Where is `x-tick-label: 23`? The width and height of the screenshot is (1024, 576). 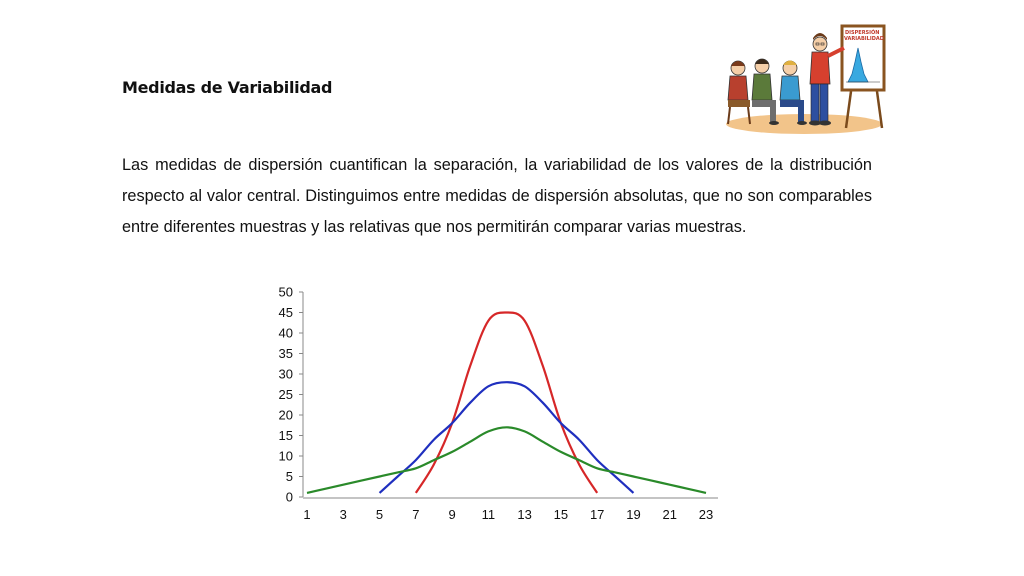
x-tick-label: 23 is located at coordinates (706, 514).